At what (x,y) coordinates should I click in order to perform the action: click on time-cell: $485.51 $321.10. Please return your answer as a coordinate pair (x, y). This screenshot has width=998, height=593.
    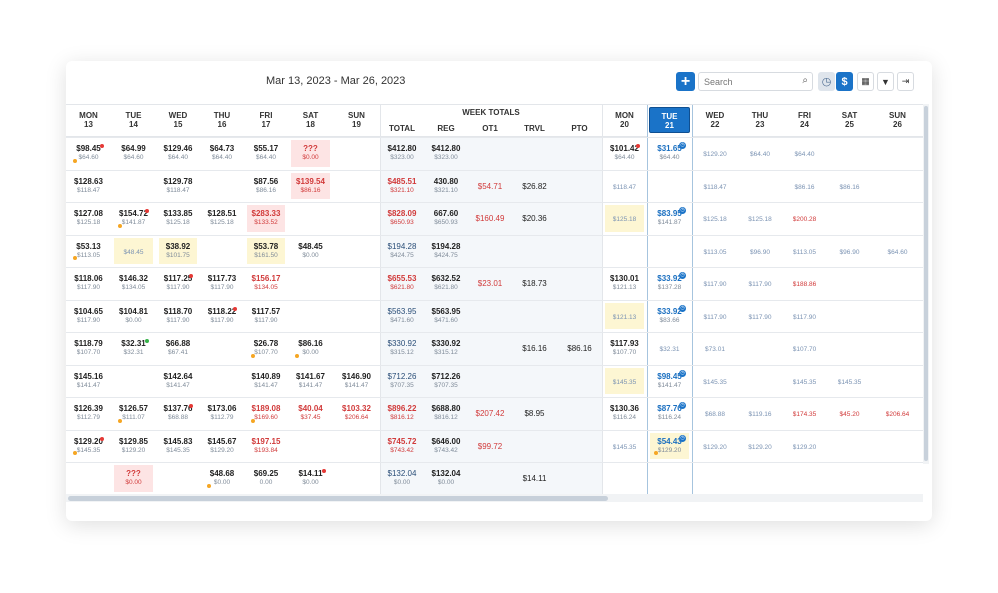
    Looking at the image, I should click on (402, 186).